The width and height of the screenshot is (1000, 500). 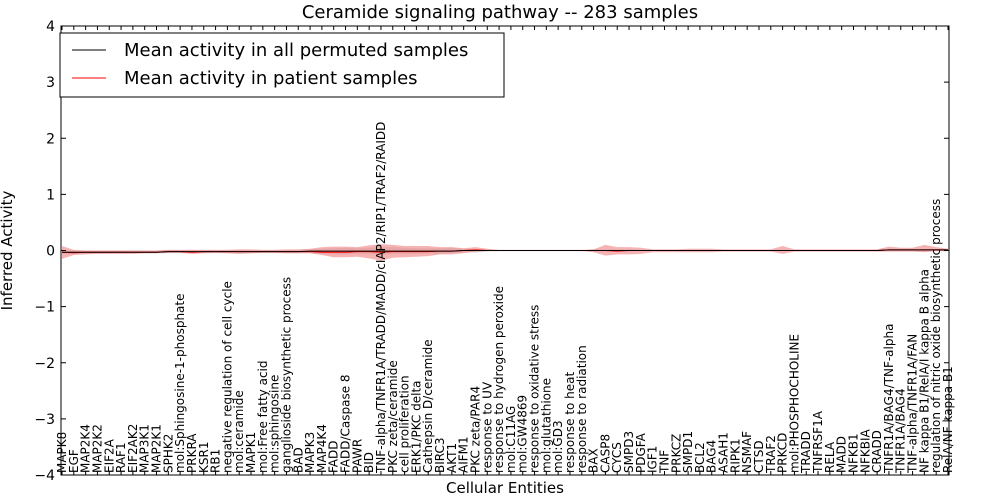 What do you see at coordinates (724, 452) in the screenshot?
I see `category-label: ASAH1` at bounding box center [724, 452].